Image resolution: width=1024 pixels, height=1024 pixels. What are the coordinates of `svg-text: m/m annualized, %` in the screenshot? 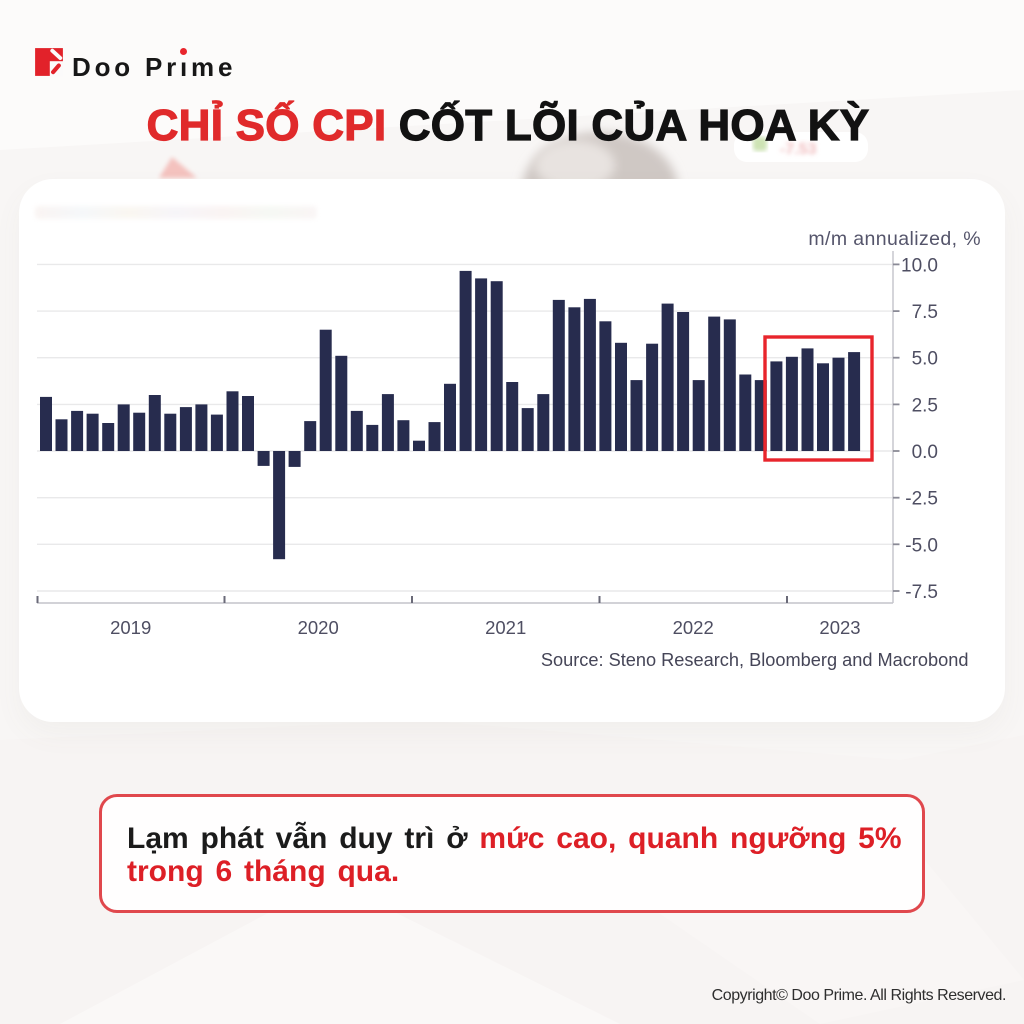 It's located at (894, 239).